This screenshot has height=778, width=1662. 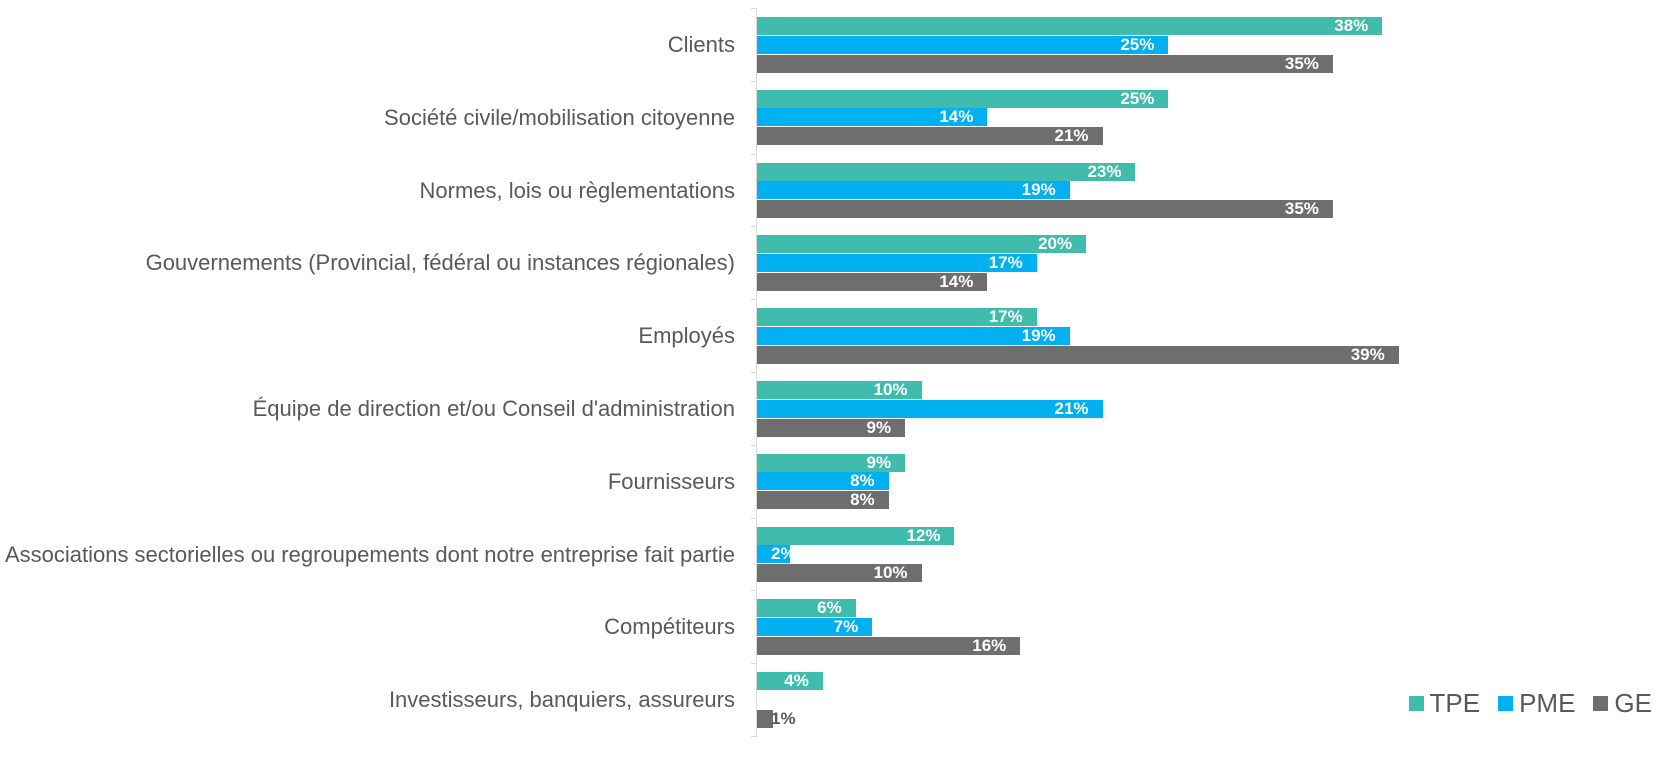 I want to click on data-label: 2%, so click(x=783, y=554).